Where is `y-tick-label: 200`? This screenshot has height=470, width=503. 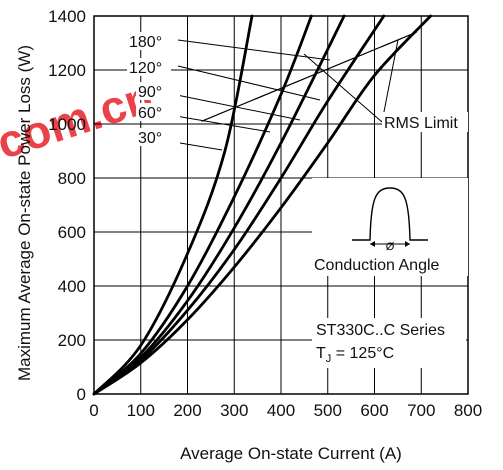
y-tick-label: 200 is located at coordinates (72, 340).